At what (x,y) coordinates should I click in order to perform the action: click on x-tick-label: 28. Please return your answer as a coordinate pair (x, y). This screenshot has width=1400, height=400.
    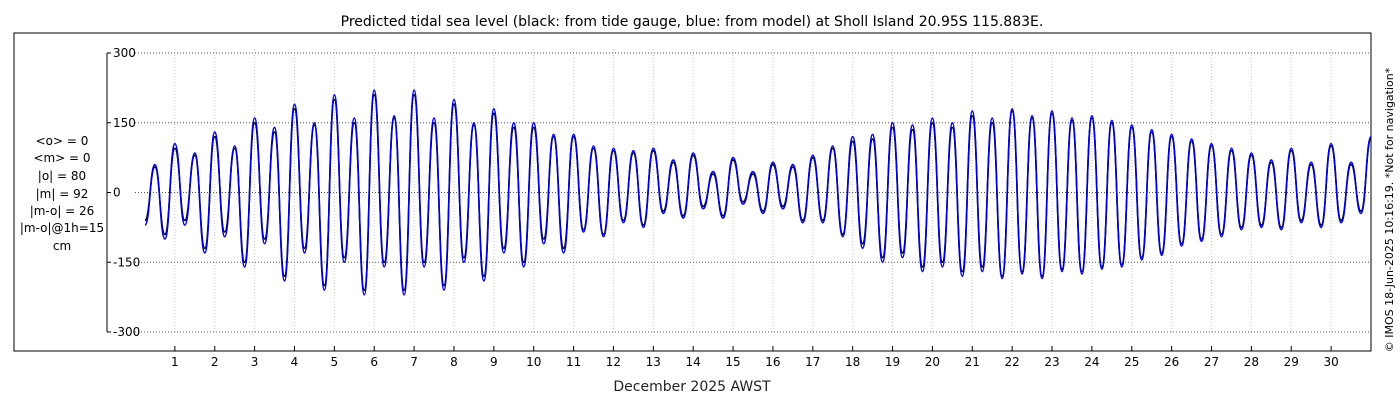
    Looking at the image, I should click on (1251, 362).